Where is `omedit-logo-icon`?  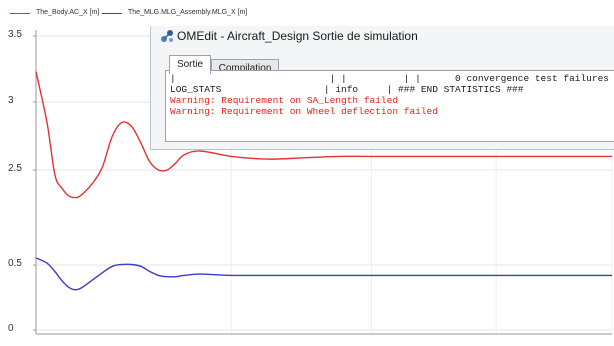 omedit-logo-icon is located at coordinates (167, 36).